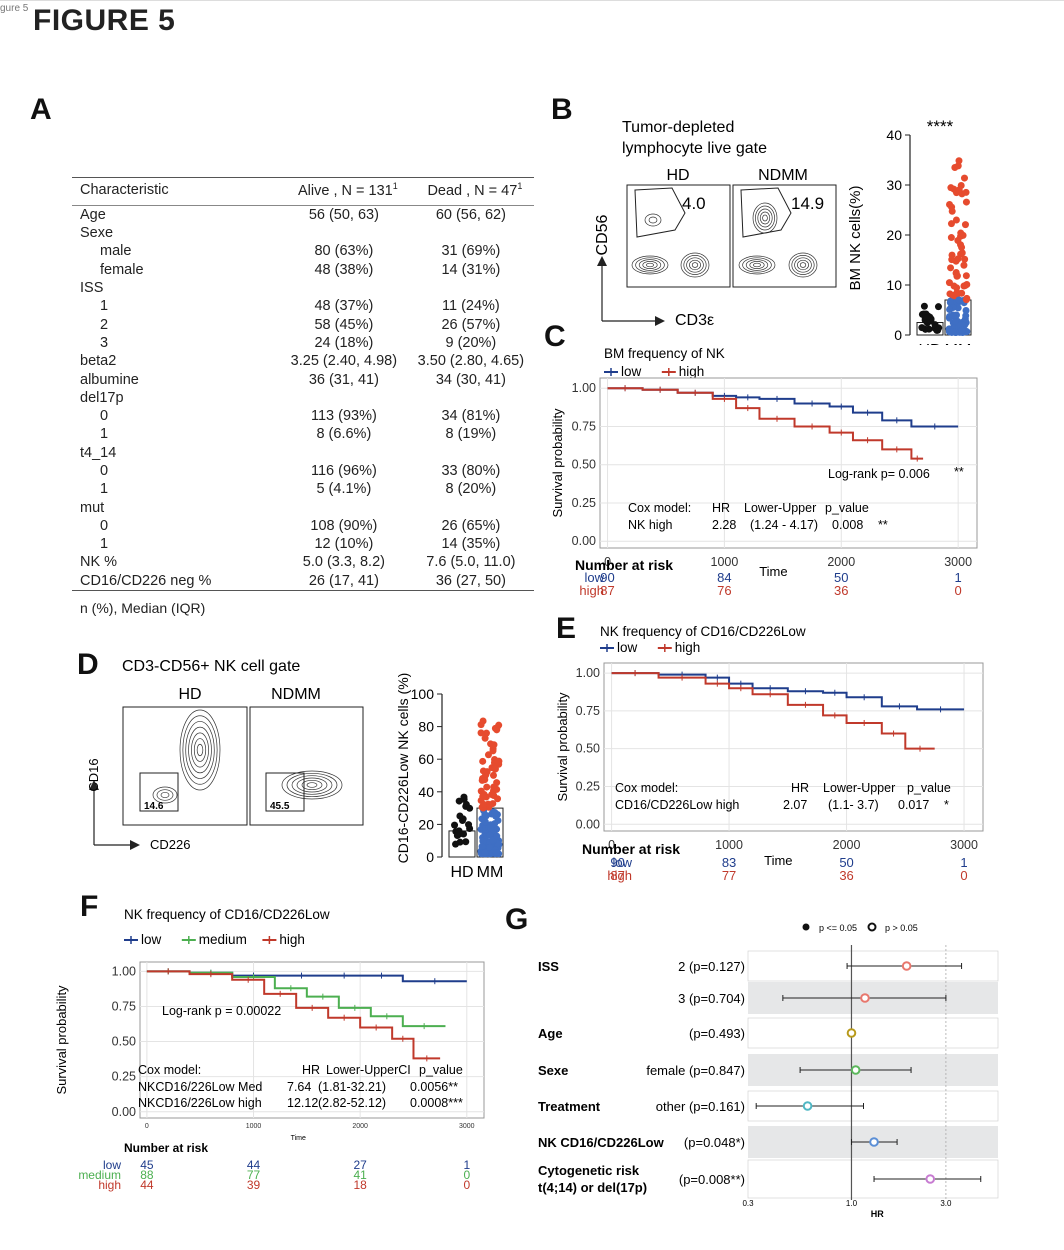  Describe the element at coordinates (894, 135) in the screenshot. I see `dot-y-tick-label: 40` at that location.